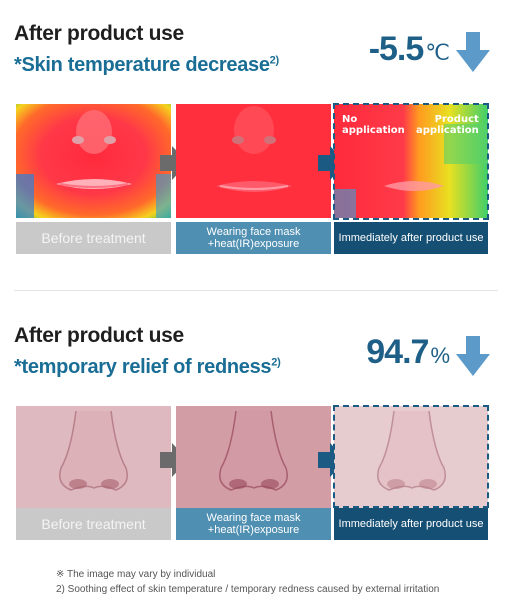 The width and height of the screenshot is (512, 611). What do you see at coordinates (143, 367) in the screenshot?
I see `subtitle-text: *temporary relief of redness` at bounding box center [143, 367].